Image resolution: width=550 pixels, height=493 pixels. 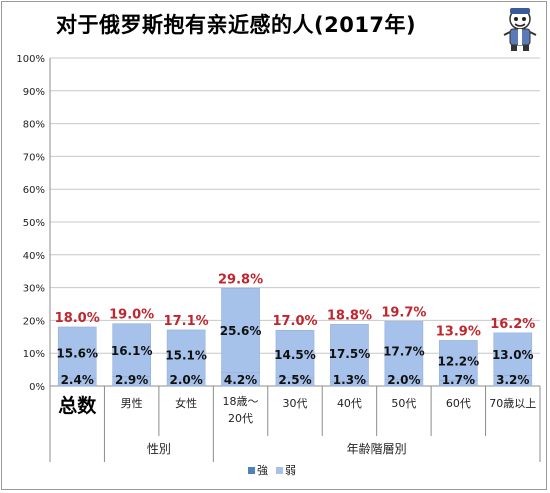 What do you see at coordinates (34, 354) in the screenshot?
I see `y-tick-label: 10%` at bounding box center [34, 354].